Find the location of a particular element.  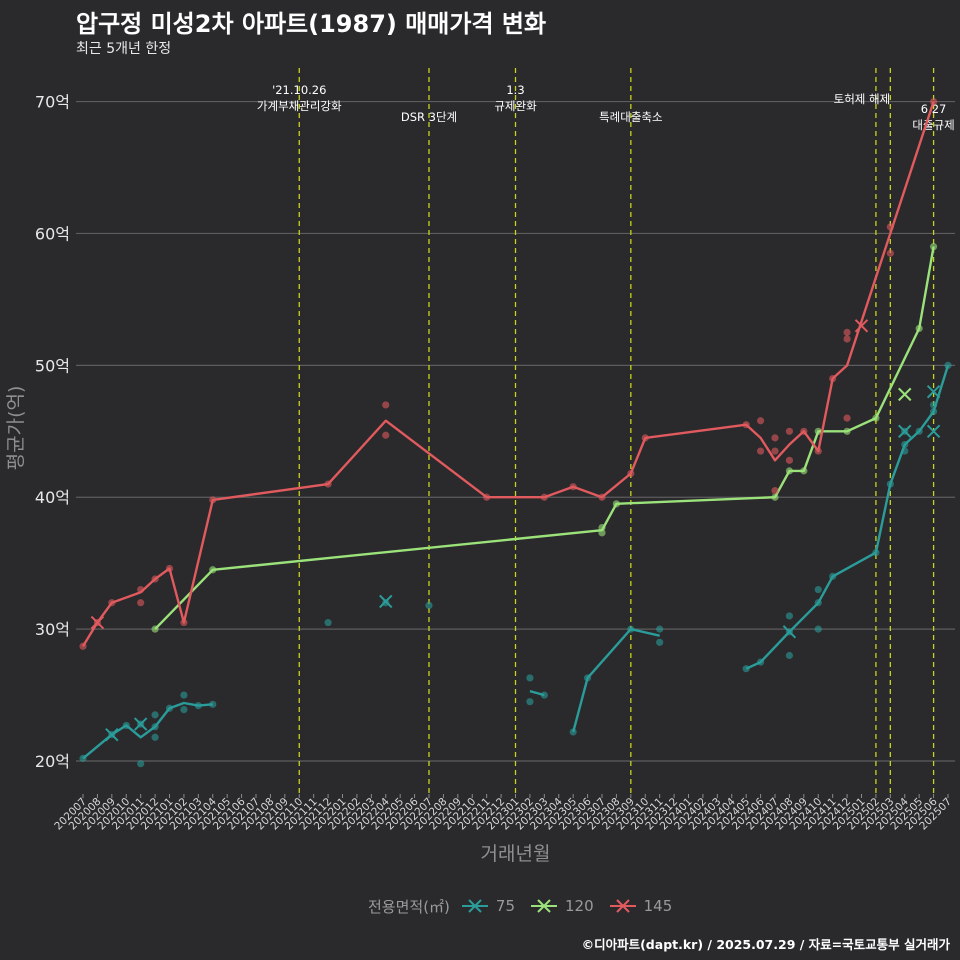

event-label: 가계부채관리강화 is located at coordinates (299, 106).